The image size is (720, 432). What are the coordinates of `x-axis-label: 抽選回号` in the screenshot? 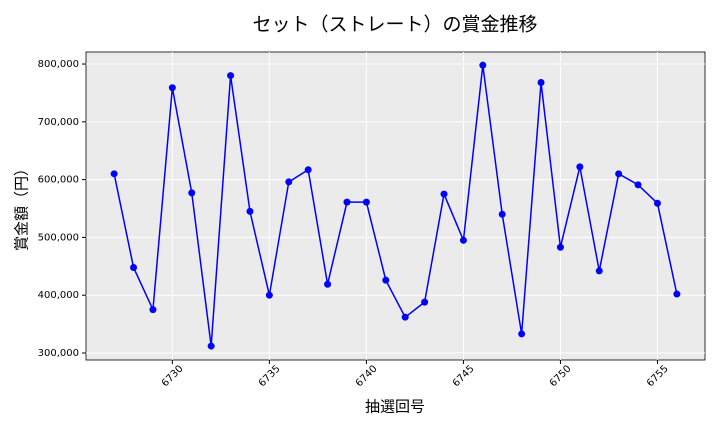 It's located at (395, 407).